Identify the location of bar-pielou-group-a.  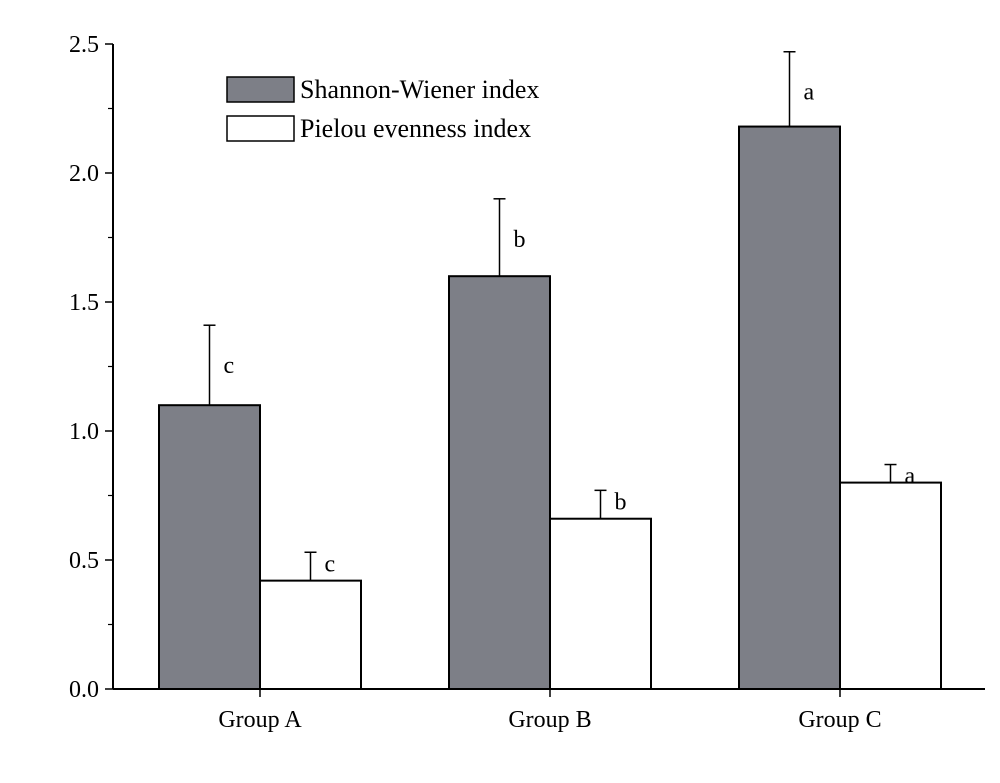
(310, 635).